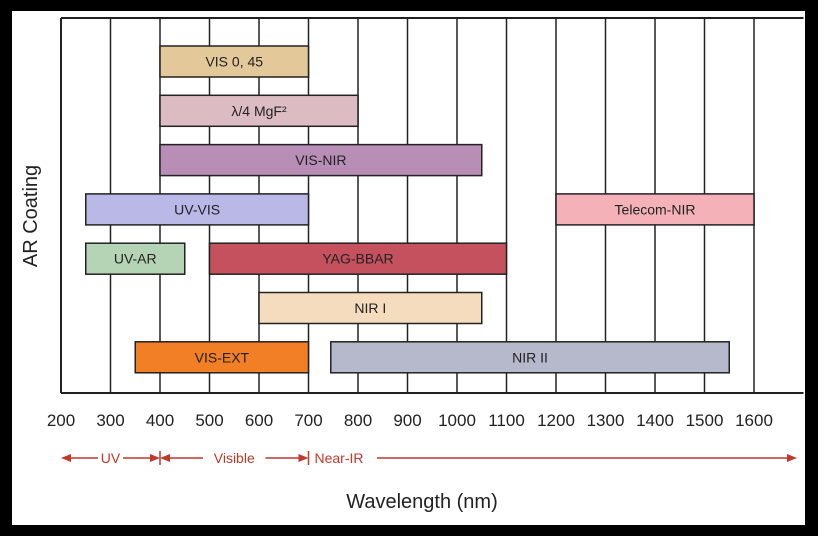 The height and width of the screenshot is (536, 818). What do you see at coordinates (259, 420) in the screenshot?
I see `tick-label-600: 600` at bounding box center [259, 420].